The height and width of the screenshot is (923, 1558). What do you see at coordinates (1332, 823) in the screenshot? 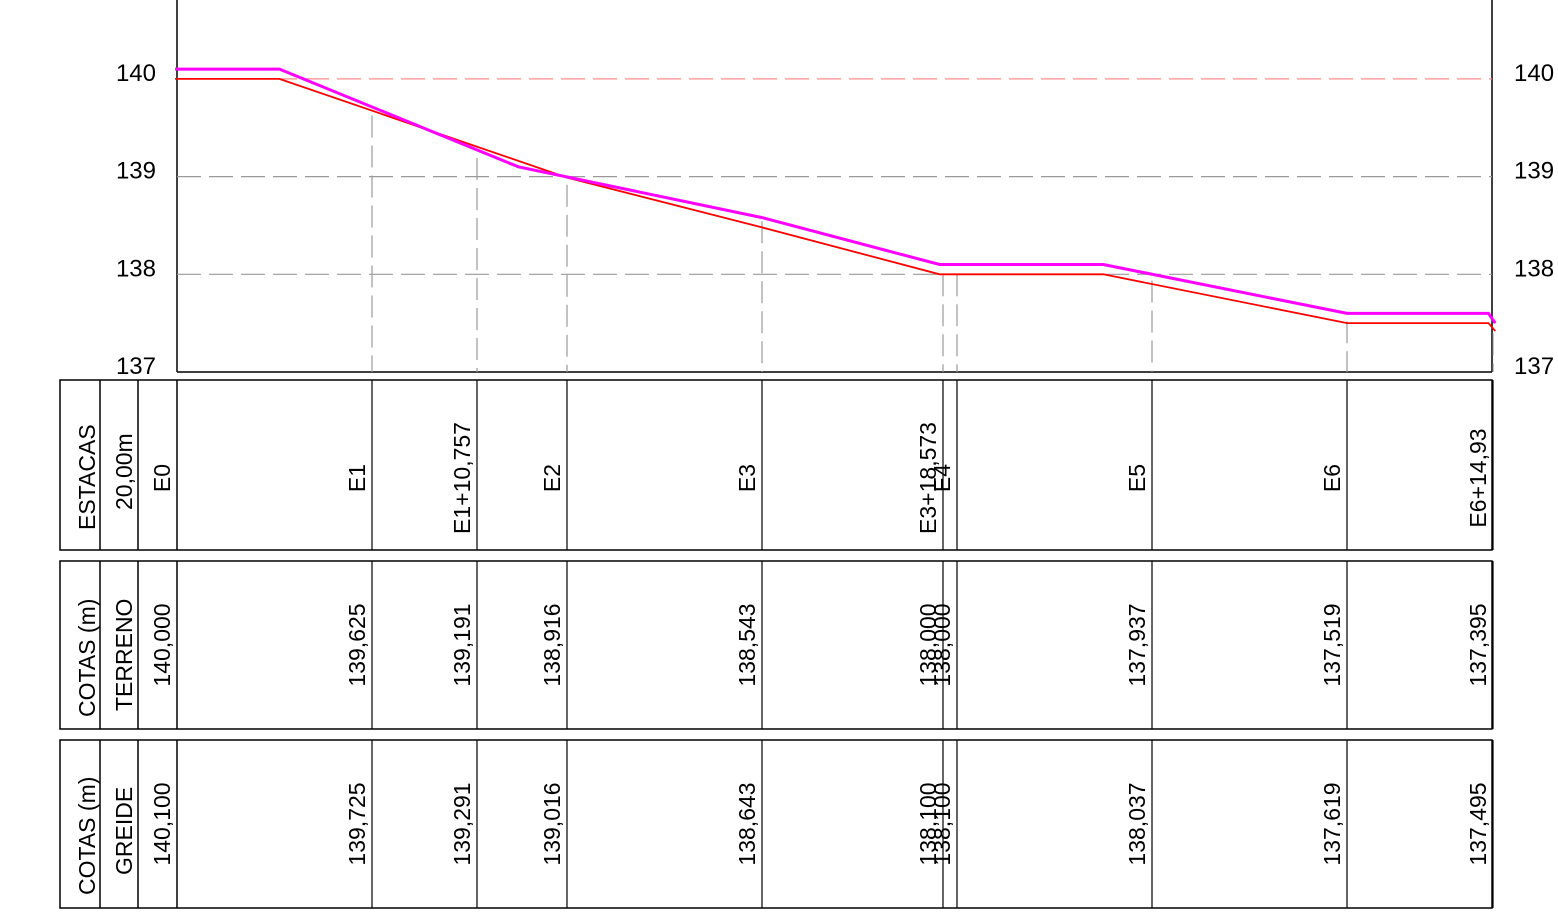
I see `table-cell: 137,619` at bounding box center [1332, 823].